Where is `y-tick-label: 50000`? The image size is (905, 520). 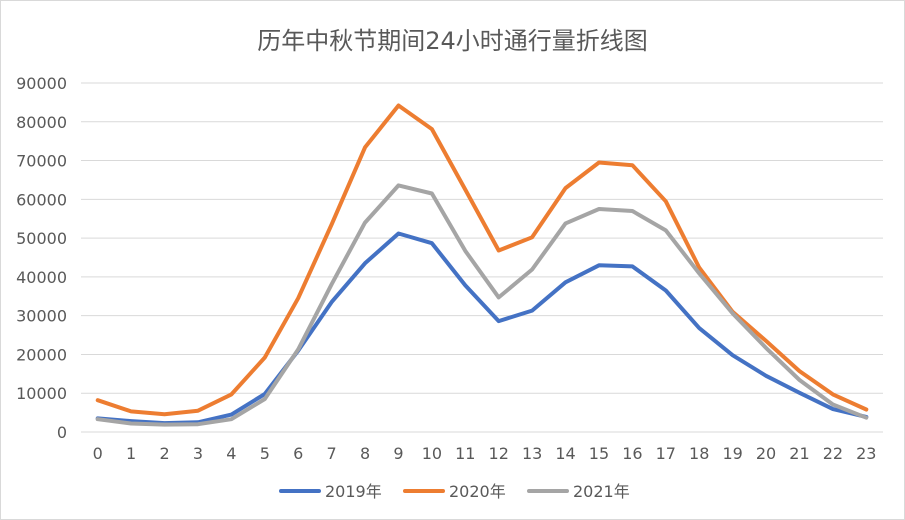
y-tick-label: 50000 is located at coordinates (41, 238).